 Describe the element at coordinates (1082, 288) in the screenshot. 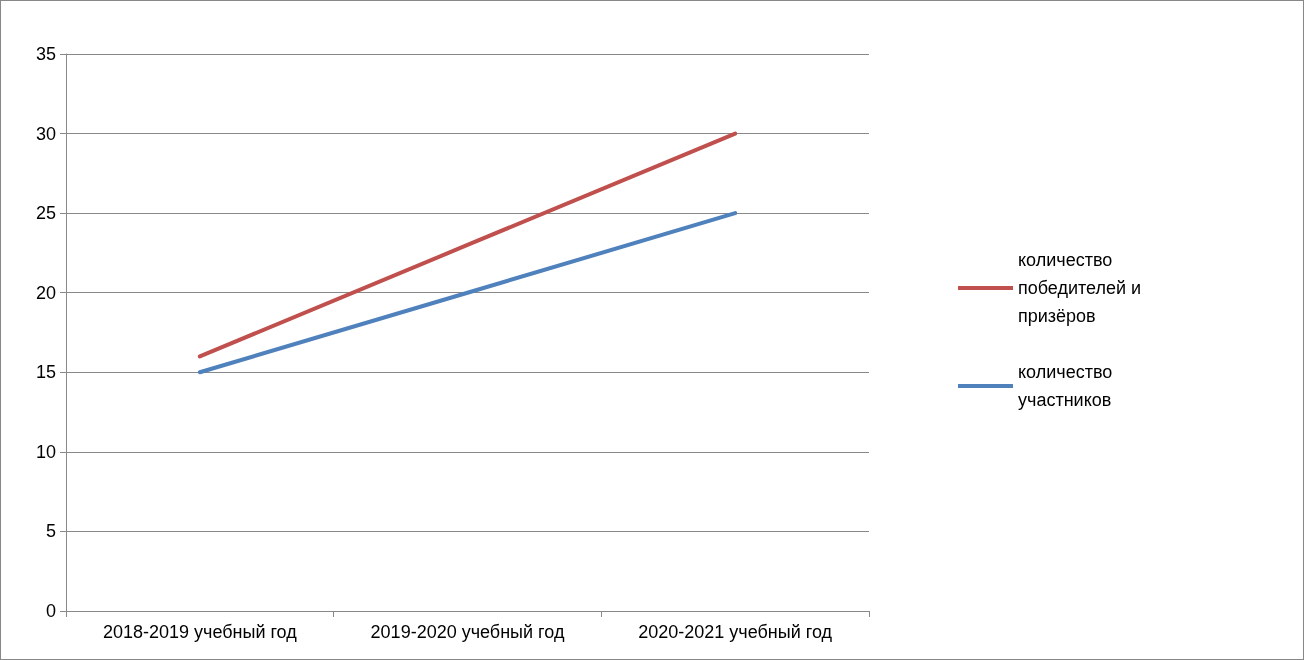

I see `legend-label: количество победителей и призёров` at that location.